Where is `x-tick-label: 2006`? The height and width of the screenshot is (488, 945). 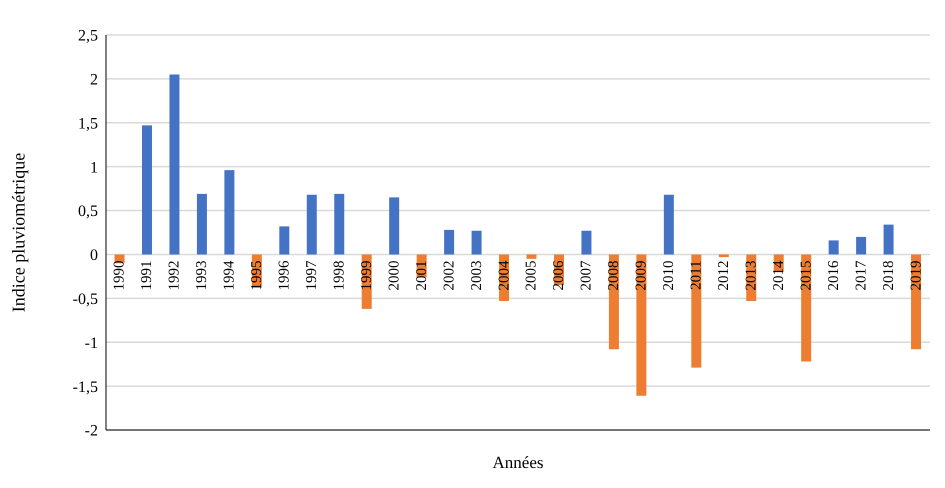
x-tick-label: 2006 is located at coordinates (559, 275).